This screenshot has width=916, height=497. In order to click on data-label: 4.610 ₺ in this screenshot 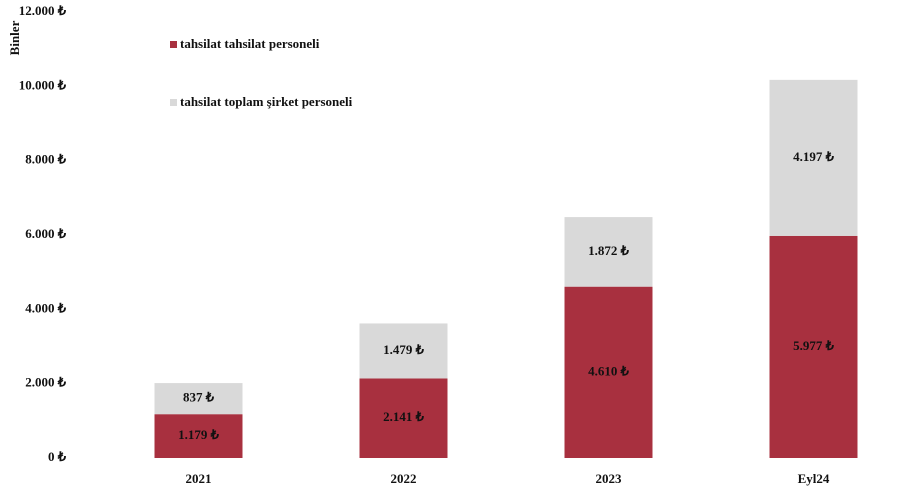, I will do `click(609, 370)`.